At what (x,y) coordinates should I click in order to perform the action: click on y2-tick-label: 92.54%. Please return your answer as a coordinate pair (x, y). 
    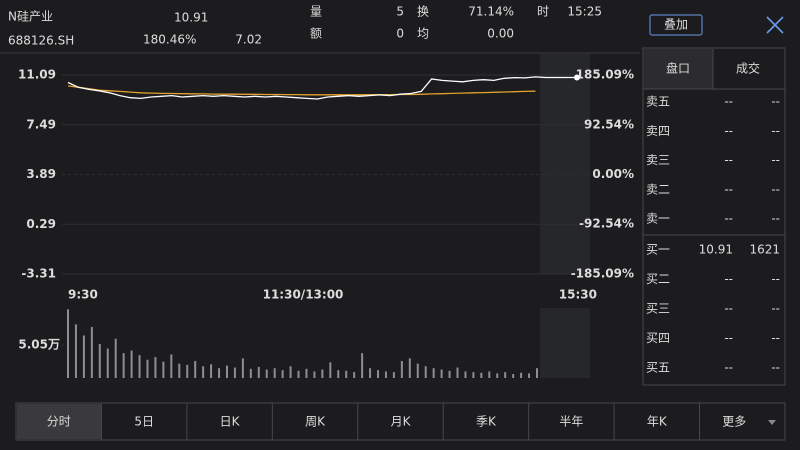
    Looking at the image, I should click on (609, 124).